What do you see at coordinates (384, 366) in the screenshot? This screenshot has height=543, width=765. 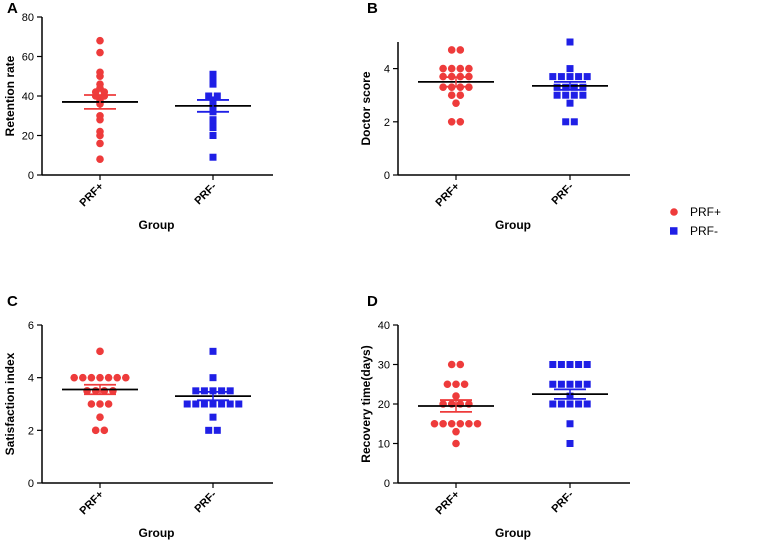 I see `y-tick-label: 30` at bounding box center [384, 366].